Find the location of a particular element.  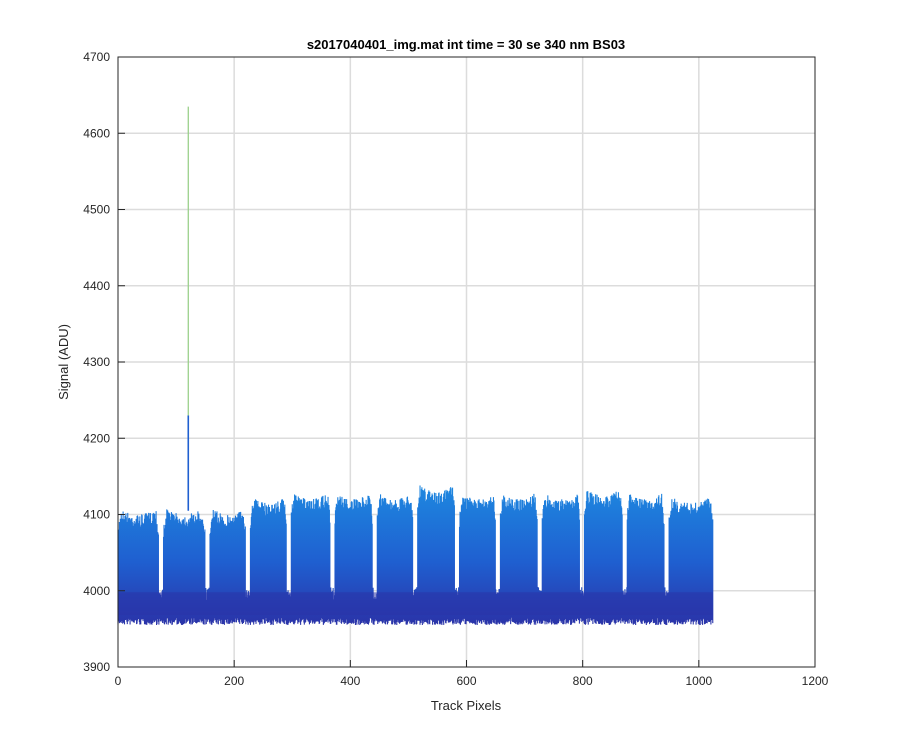

x-axis: 0 200 400 600 800 1000 1200 is located at coordinates (472, 674).